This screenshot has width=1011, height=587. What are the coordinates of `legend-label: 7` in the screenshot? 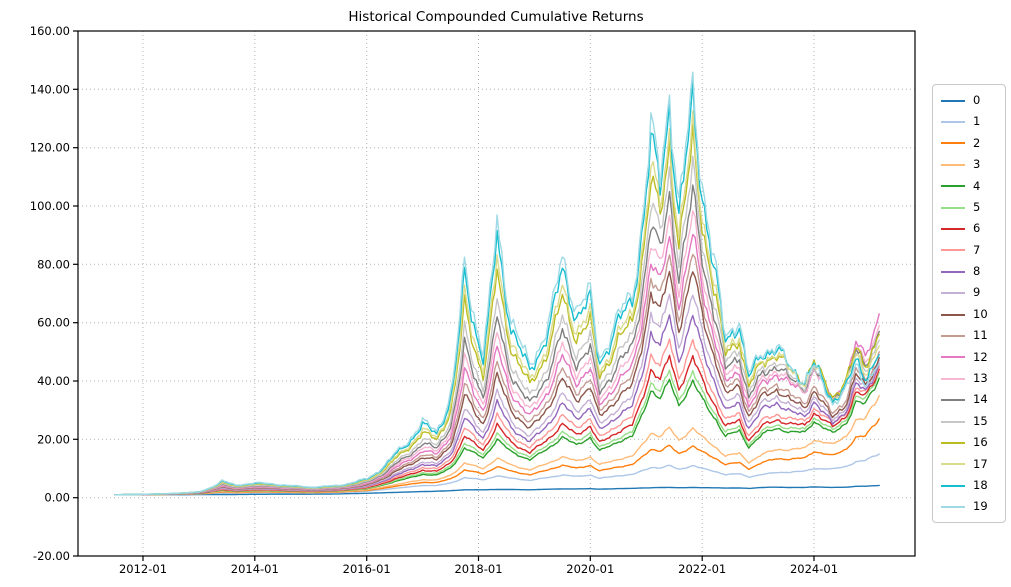 It's located at (977, 249).